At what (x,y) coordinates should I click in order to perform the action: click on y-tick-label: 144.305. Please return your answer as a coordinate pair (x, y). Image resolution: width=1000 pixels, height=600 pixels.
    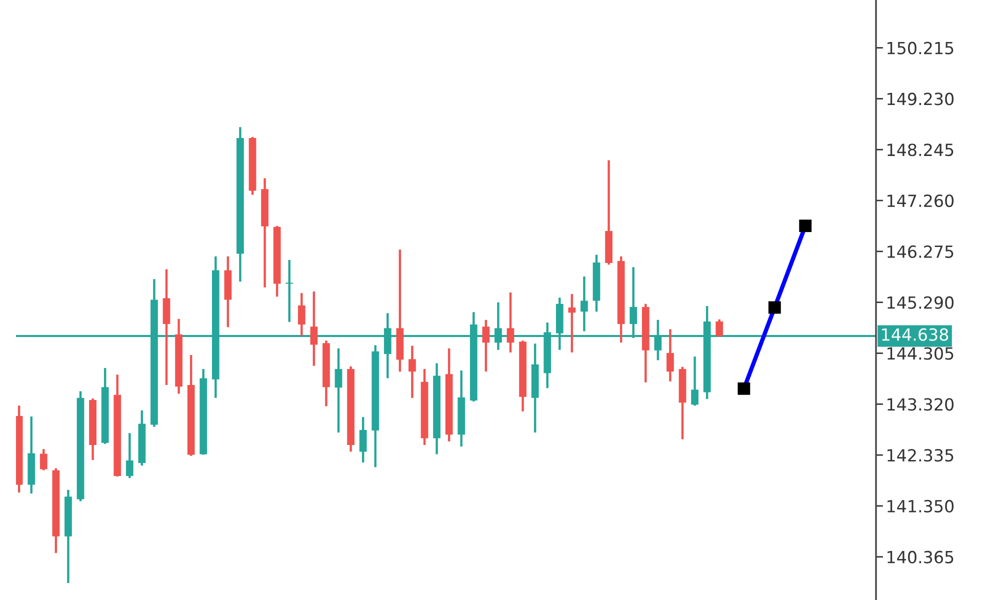
    Looking at the image, I should click on (921, 353).